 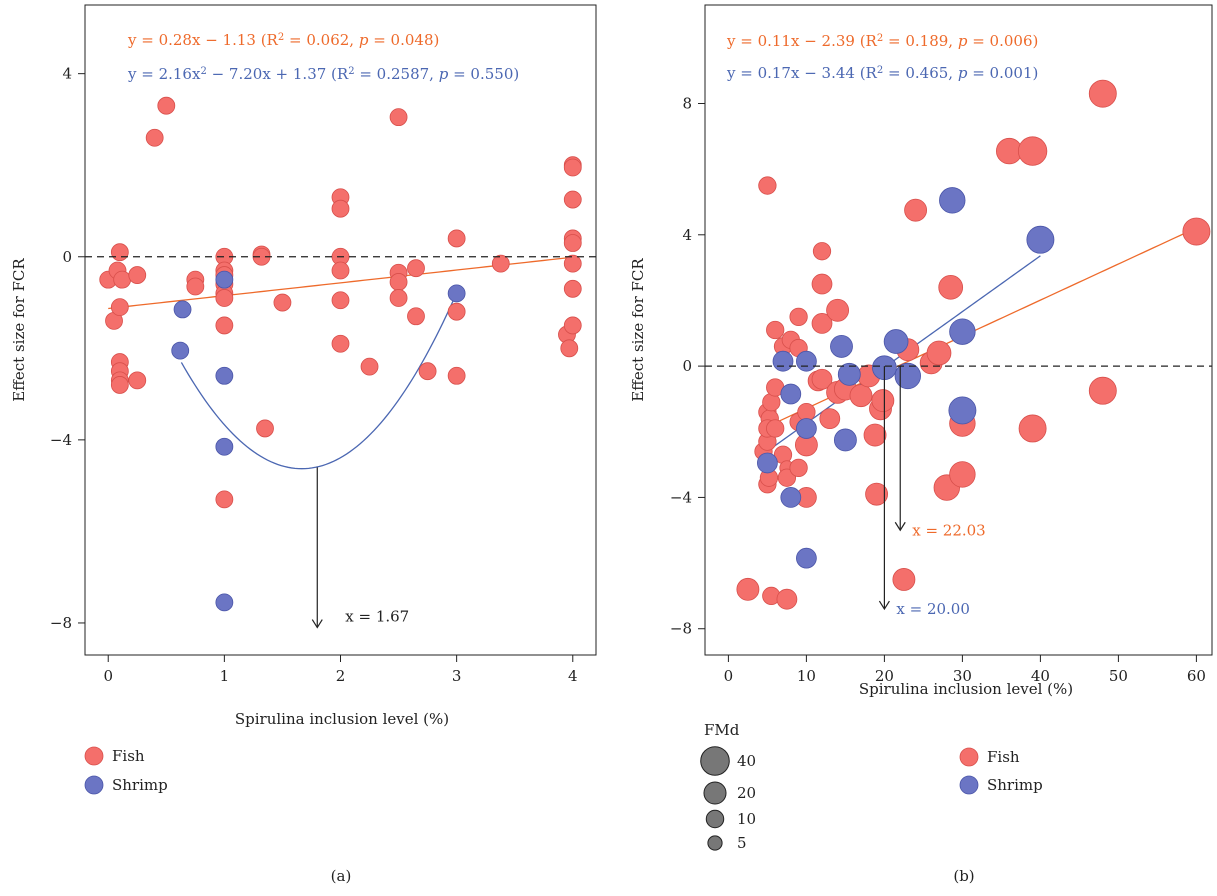 What do you see at coordinates (67, 74) in the screenshot?
I see `y-tick-label: 4` at bounding box center [67, 74].